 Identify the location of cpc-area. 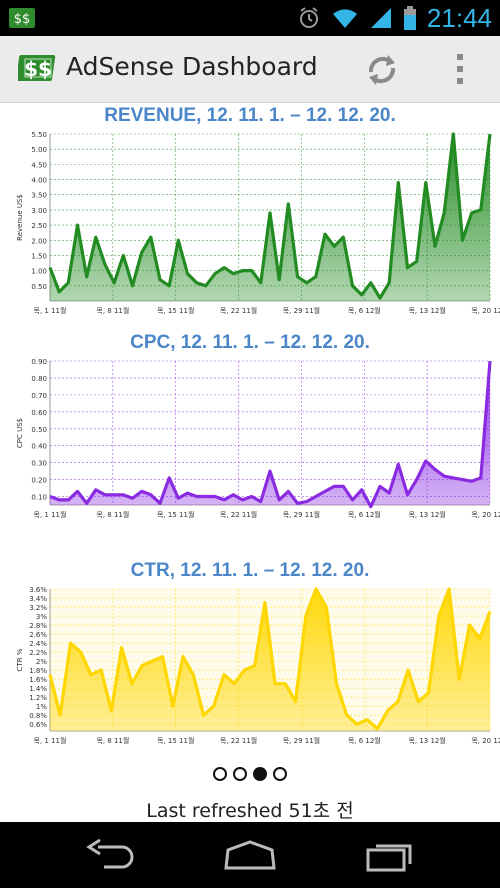
(270, 434).